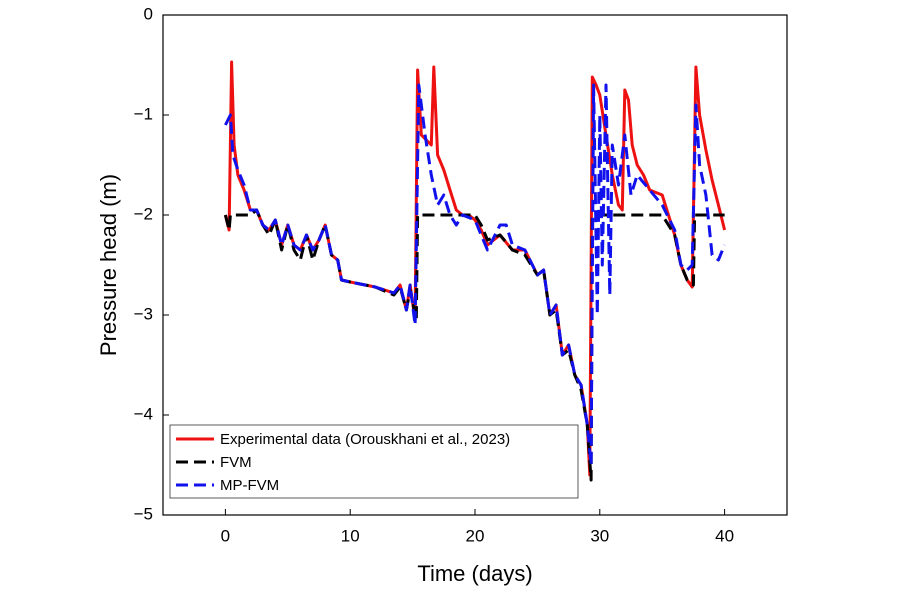 This screenshot has width=914, height=599. I want to click on x-tick-label: 20, so click(475, 535).